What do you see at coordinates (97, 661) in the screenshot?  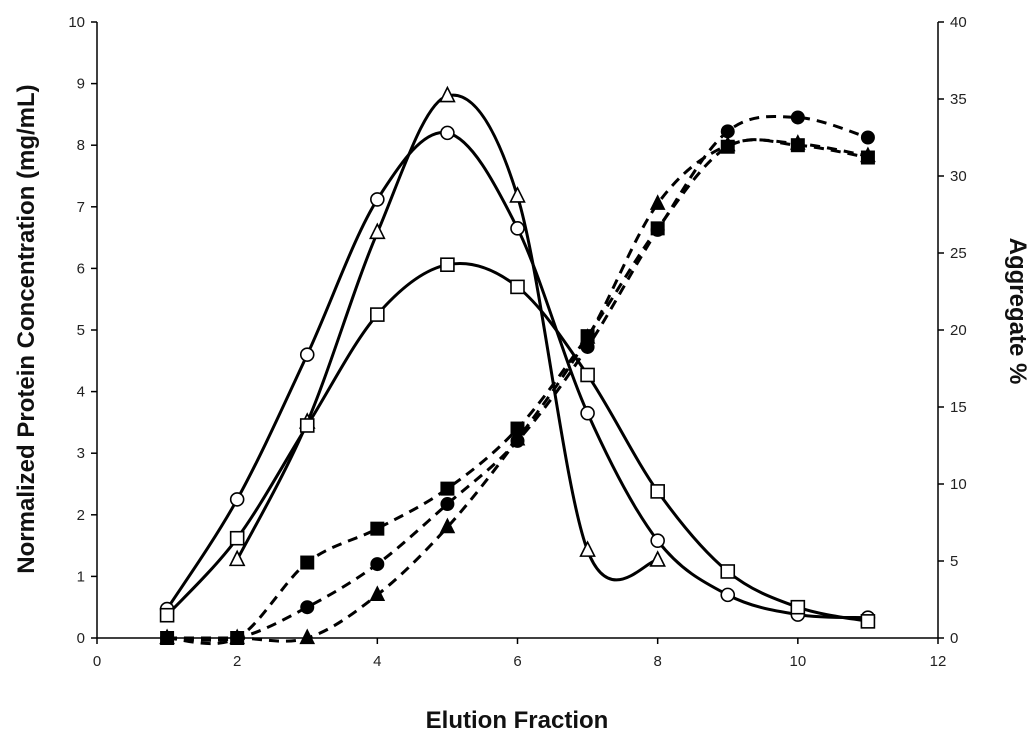 I see `x-tick-label: 0` at bounding box center [97, 661].